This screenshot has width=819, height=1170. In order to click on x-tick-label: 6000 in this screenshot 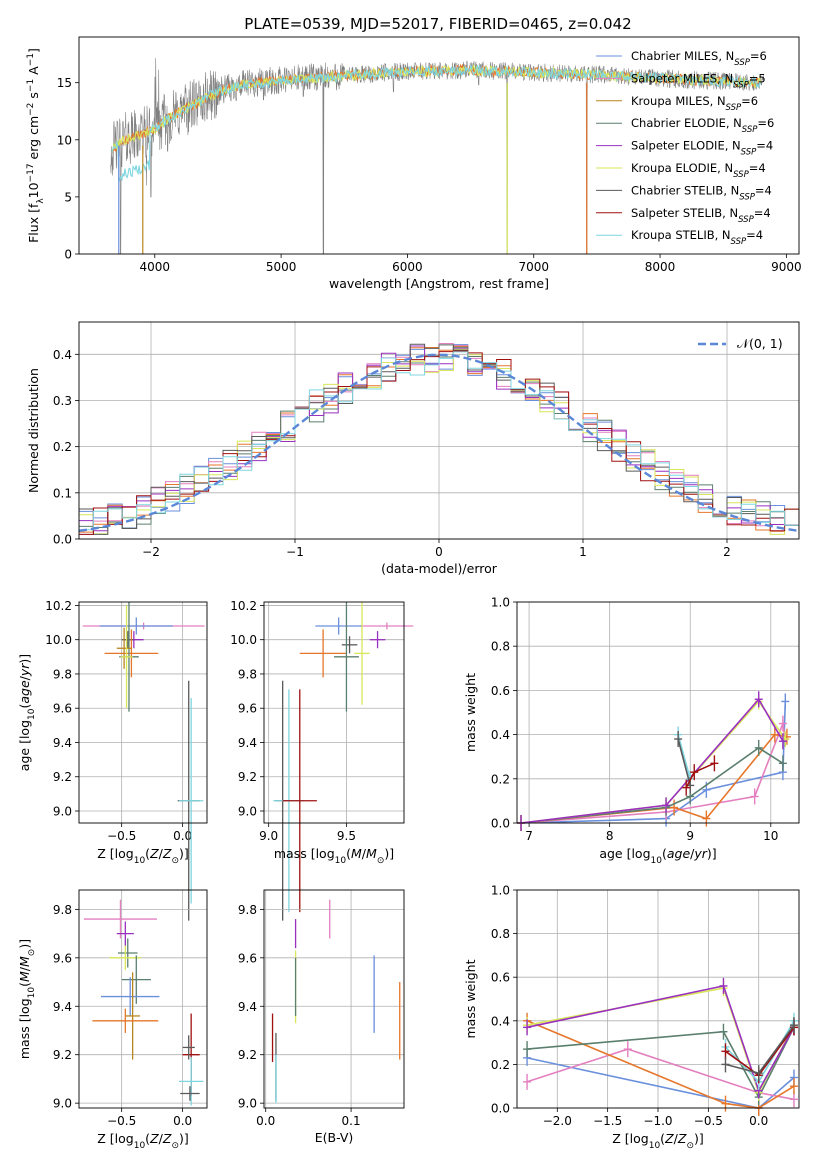, I will do `click(407, 267)`.